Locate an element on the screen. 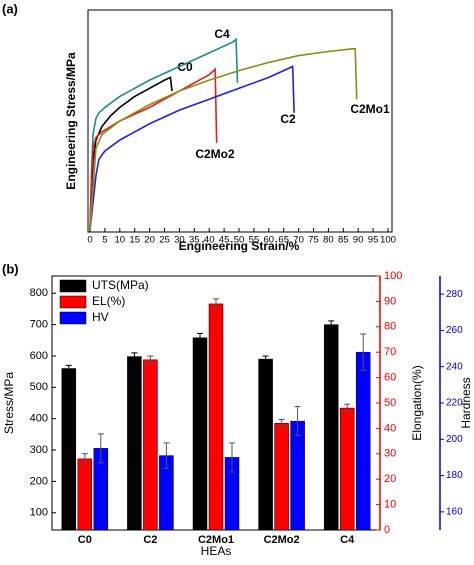 The width and height of the screenshot is (474, 565). y-tick-label: 200 is located at coordinates (39, 481).